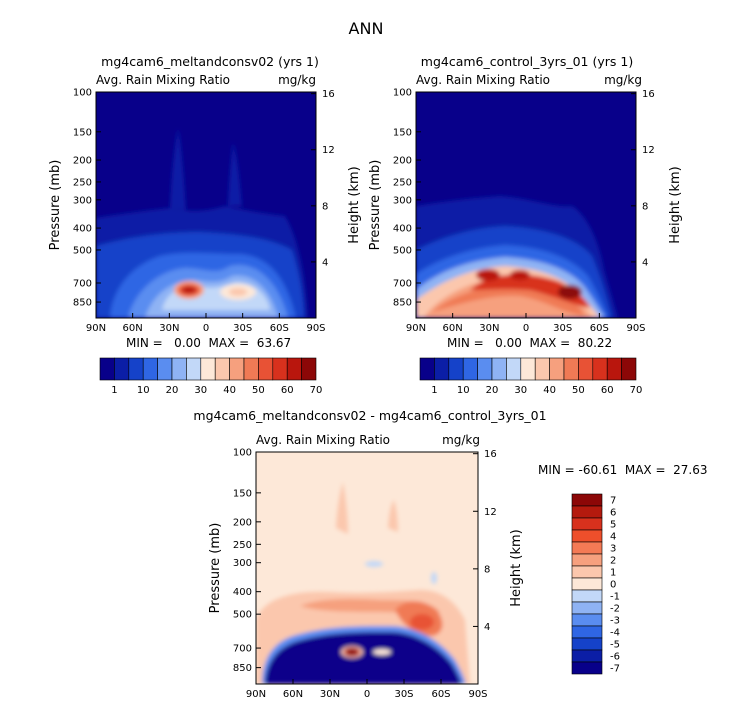 The image size is (732, 702). I want to click on colorbar-label: 3, so click(613, 549).